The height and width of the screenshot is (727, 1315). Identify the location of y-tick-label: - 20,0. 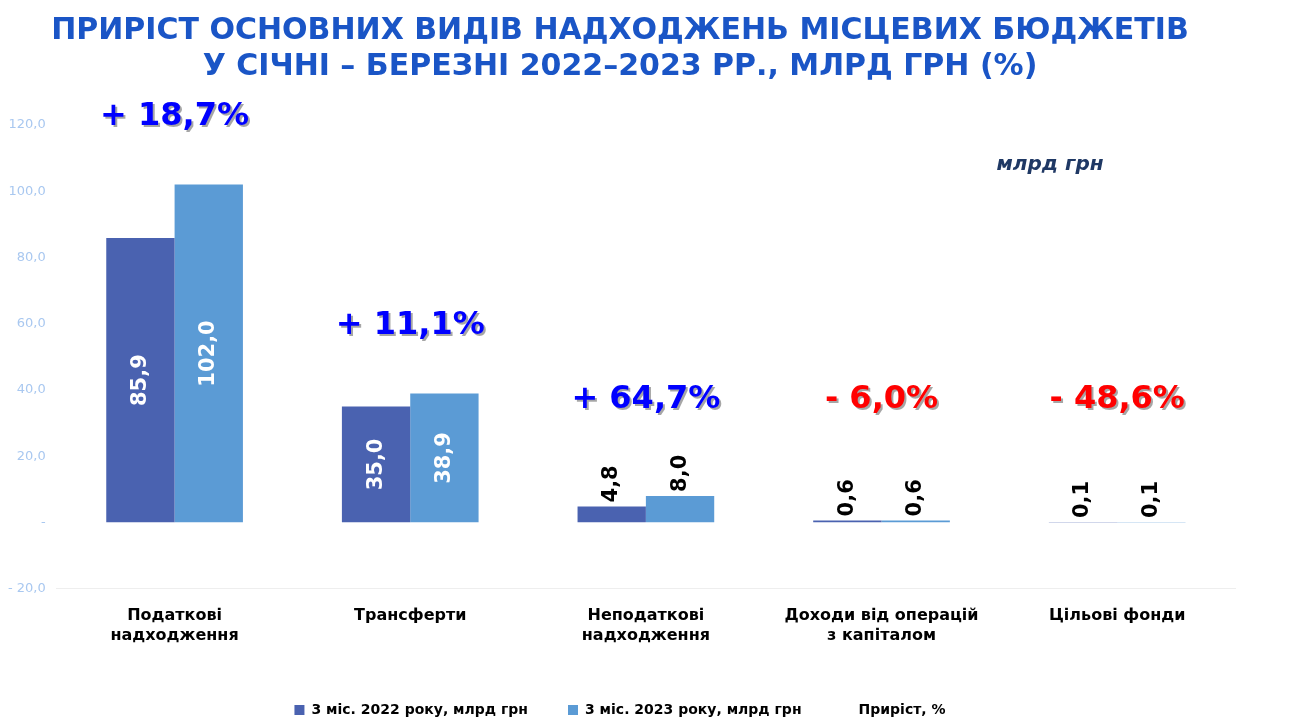
(26, 587).